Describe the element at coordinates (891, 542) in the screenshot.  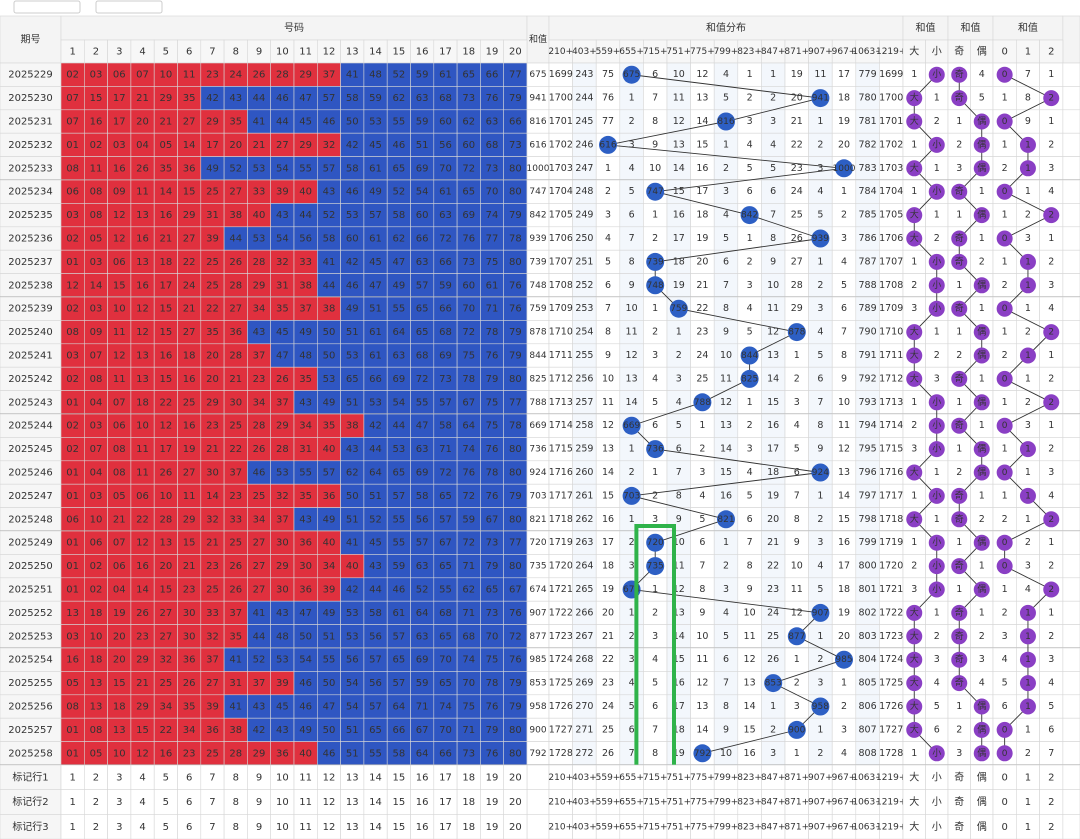
I see `miss-count: 1719` at that location.